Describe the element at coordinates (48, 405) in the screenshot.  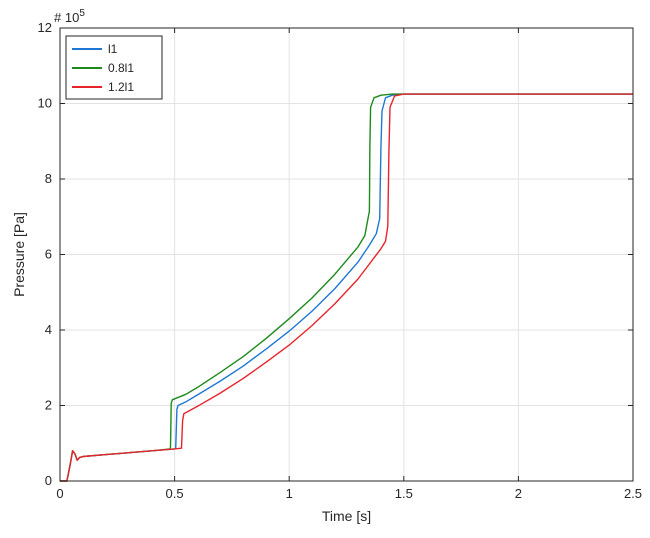
I see `y-tick-label: 2` at that location.